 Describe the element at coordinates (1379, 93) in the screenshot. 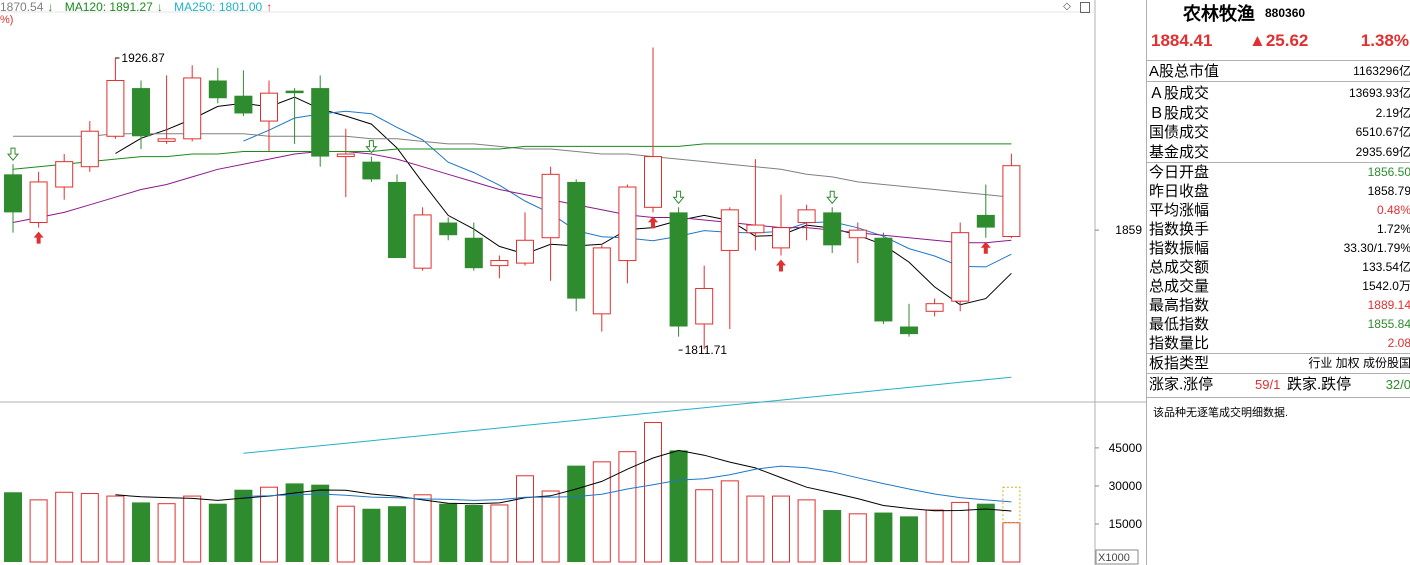

I see `stat-row-value: 13693.93亿` at that location.